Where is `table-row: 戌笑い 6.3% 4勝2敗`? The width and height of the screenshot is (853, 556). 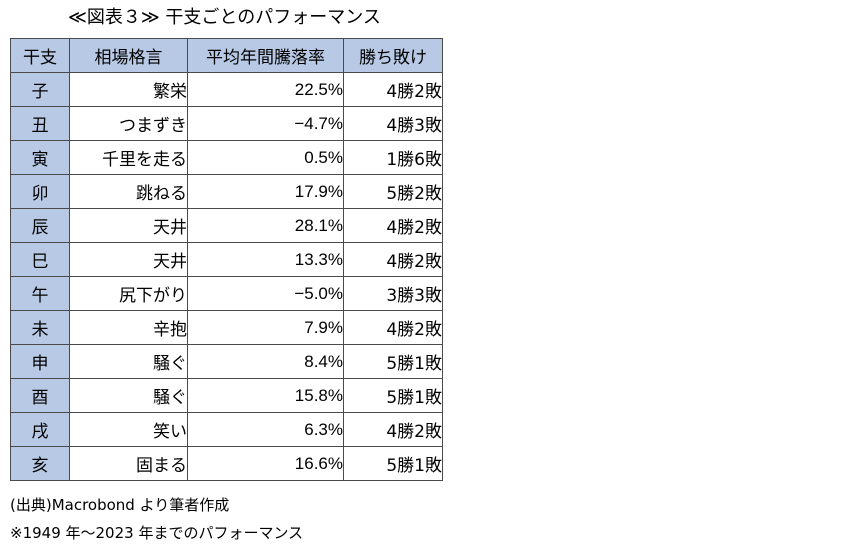
table-row: 戌笑い 6.3% 4勝2敗 is located at coordinates (226, 429).